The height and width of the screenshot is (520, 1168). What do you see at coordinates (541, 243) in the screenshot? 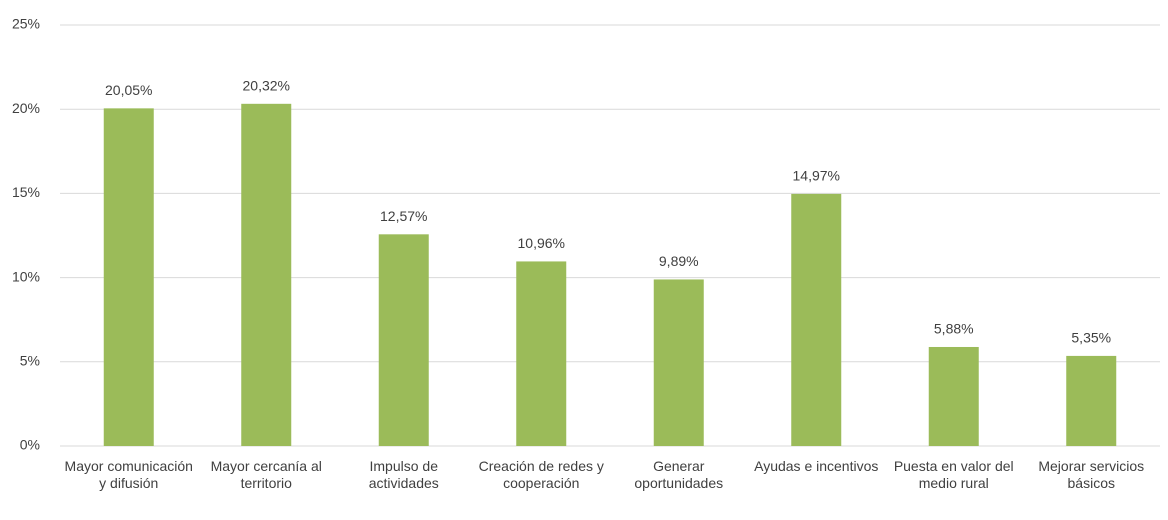
I see `data-label: 10,96%` at bounding box center [541, 243].